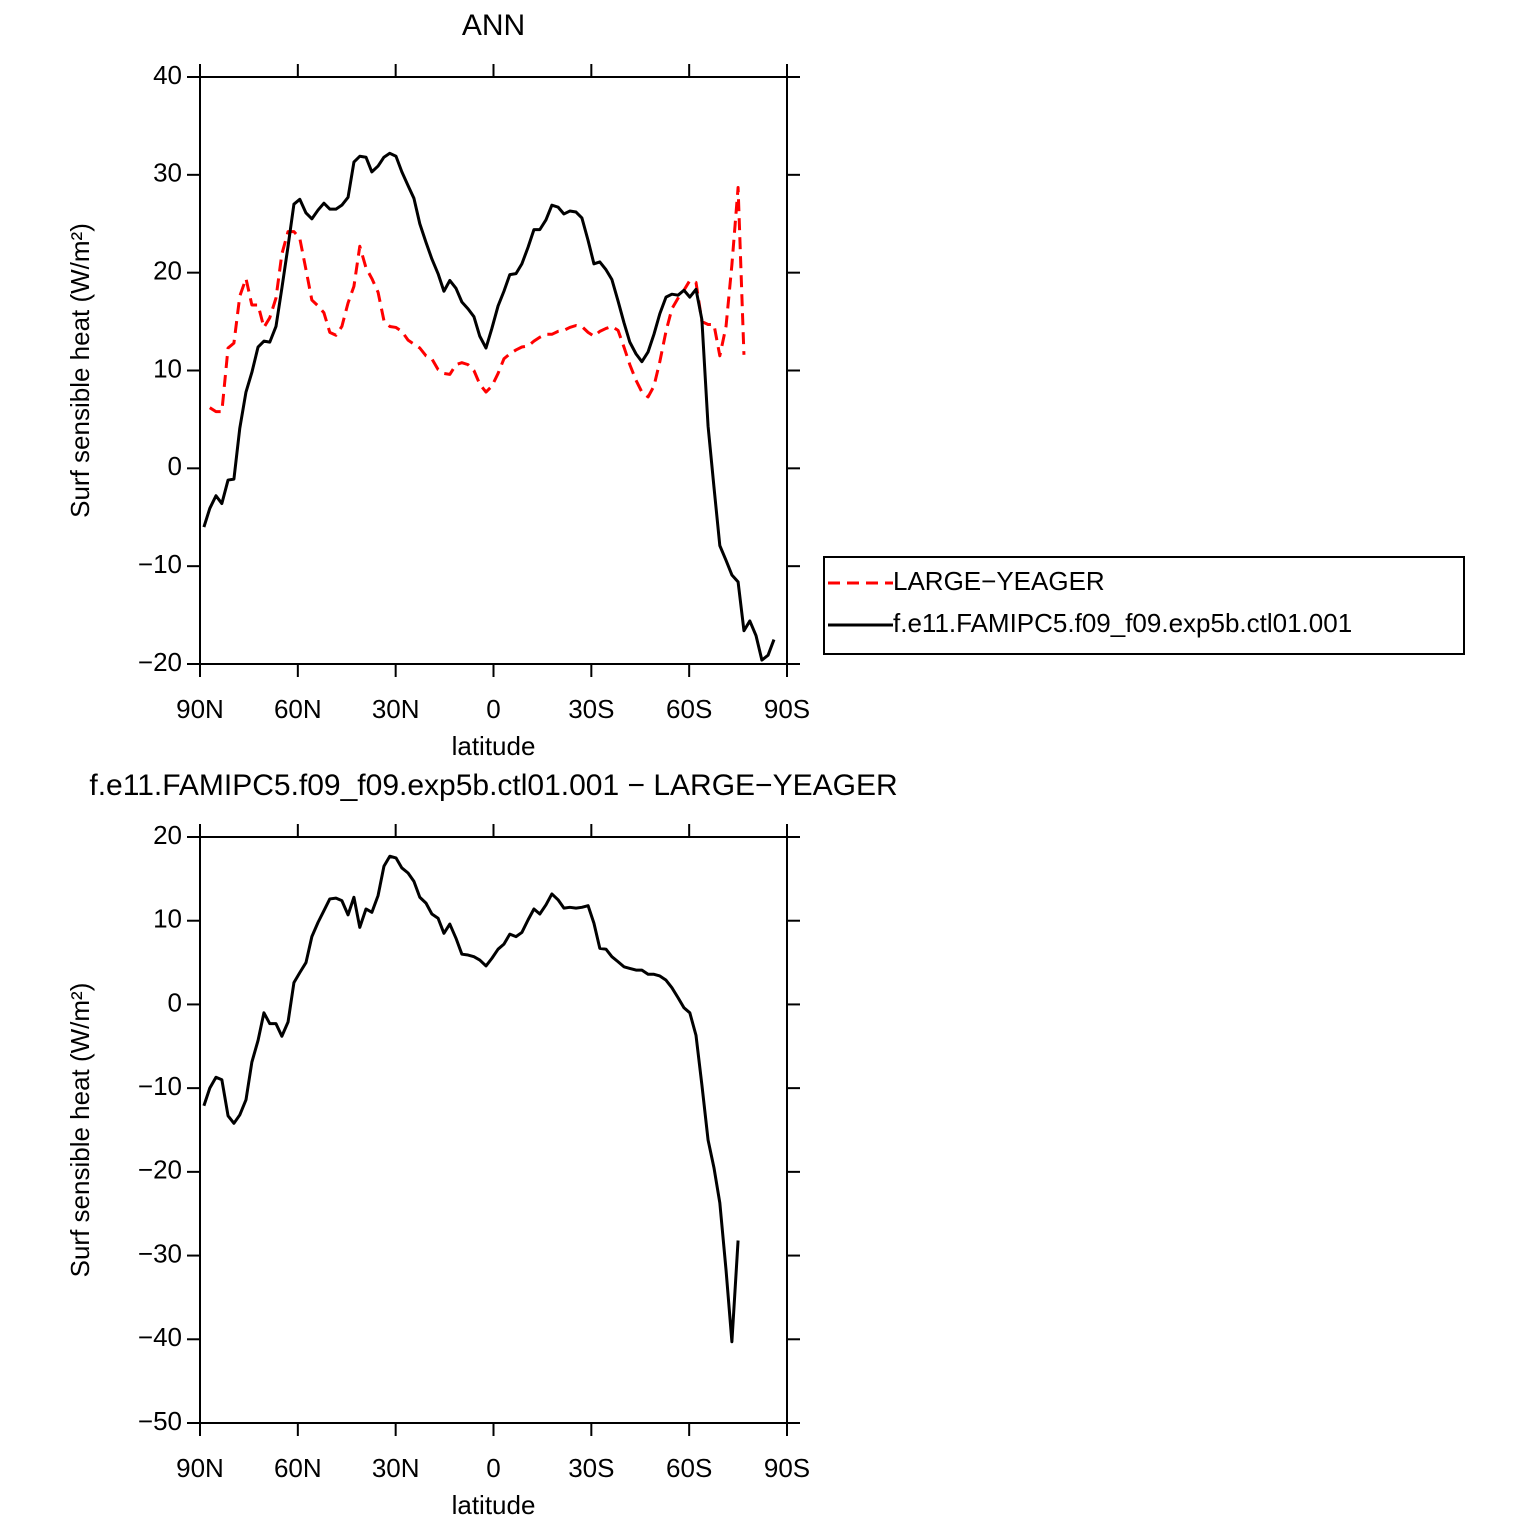 Image resolution: width=1530 pixels, height=1530 pixels. What do you see at coordinates (160, 1253) in the screenshot?
I see `y-tick-label: −30` at bounding box center [160, 1253].